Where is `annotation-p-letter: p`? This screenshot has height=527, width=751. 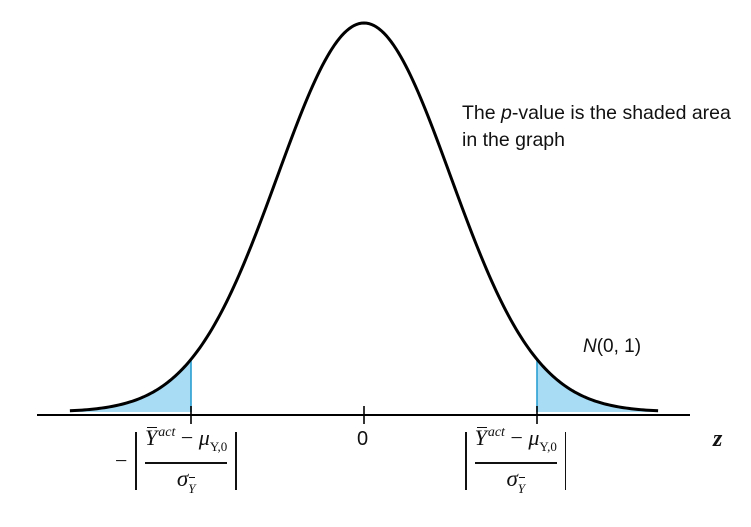
annotation-p-letter: p is located at coordinates (506, 113).